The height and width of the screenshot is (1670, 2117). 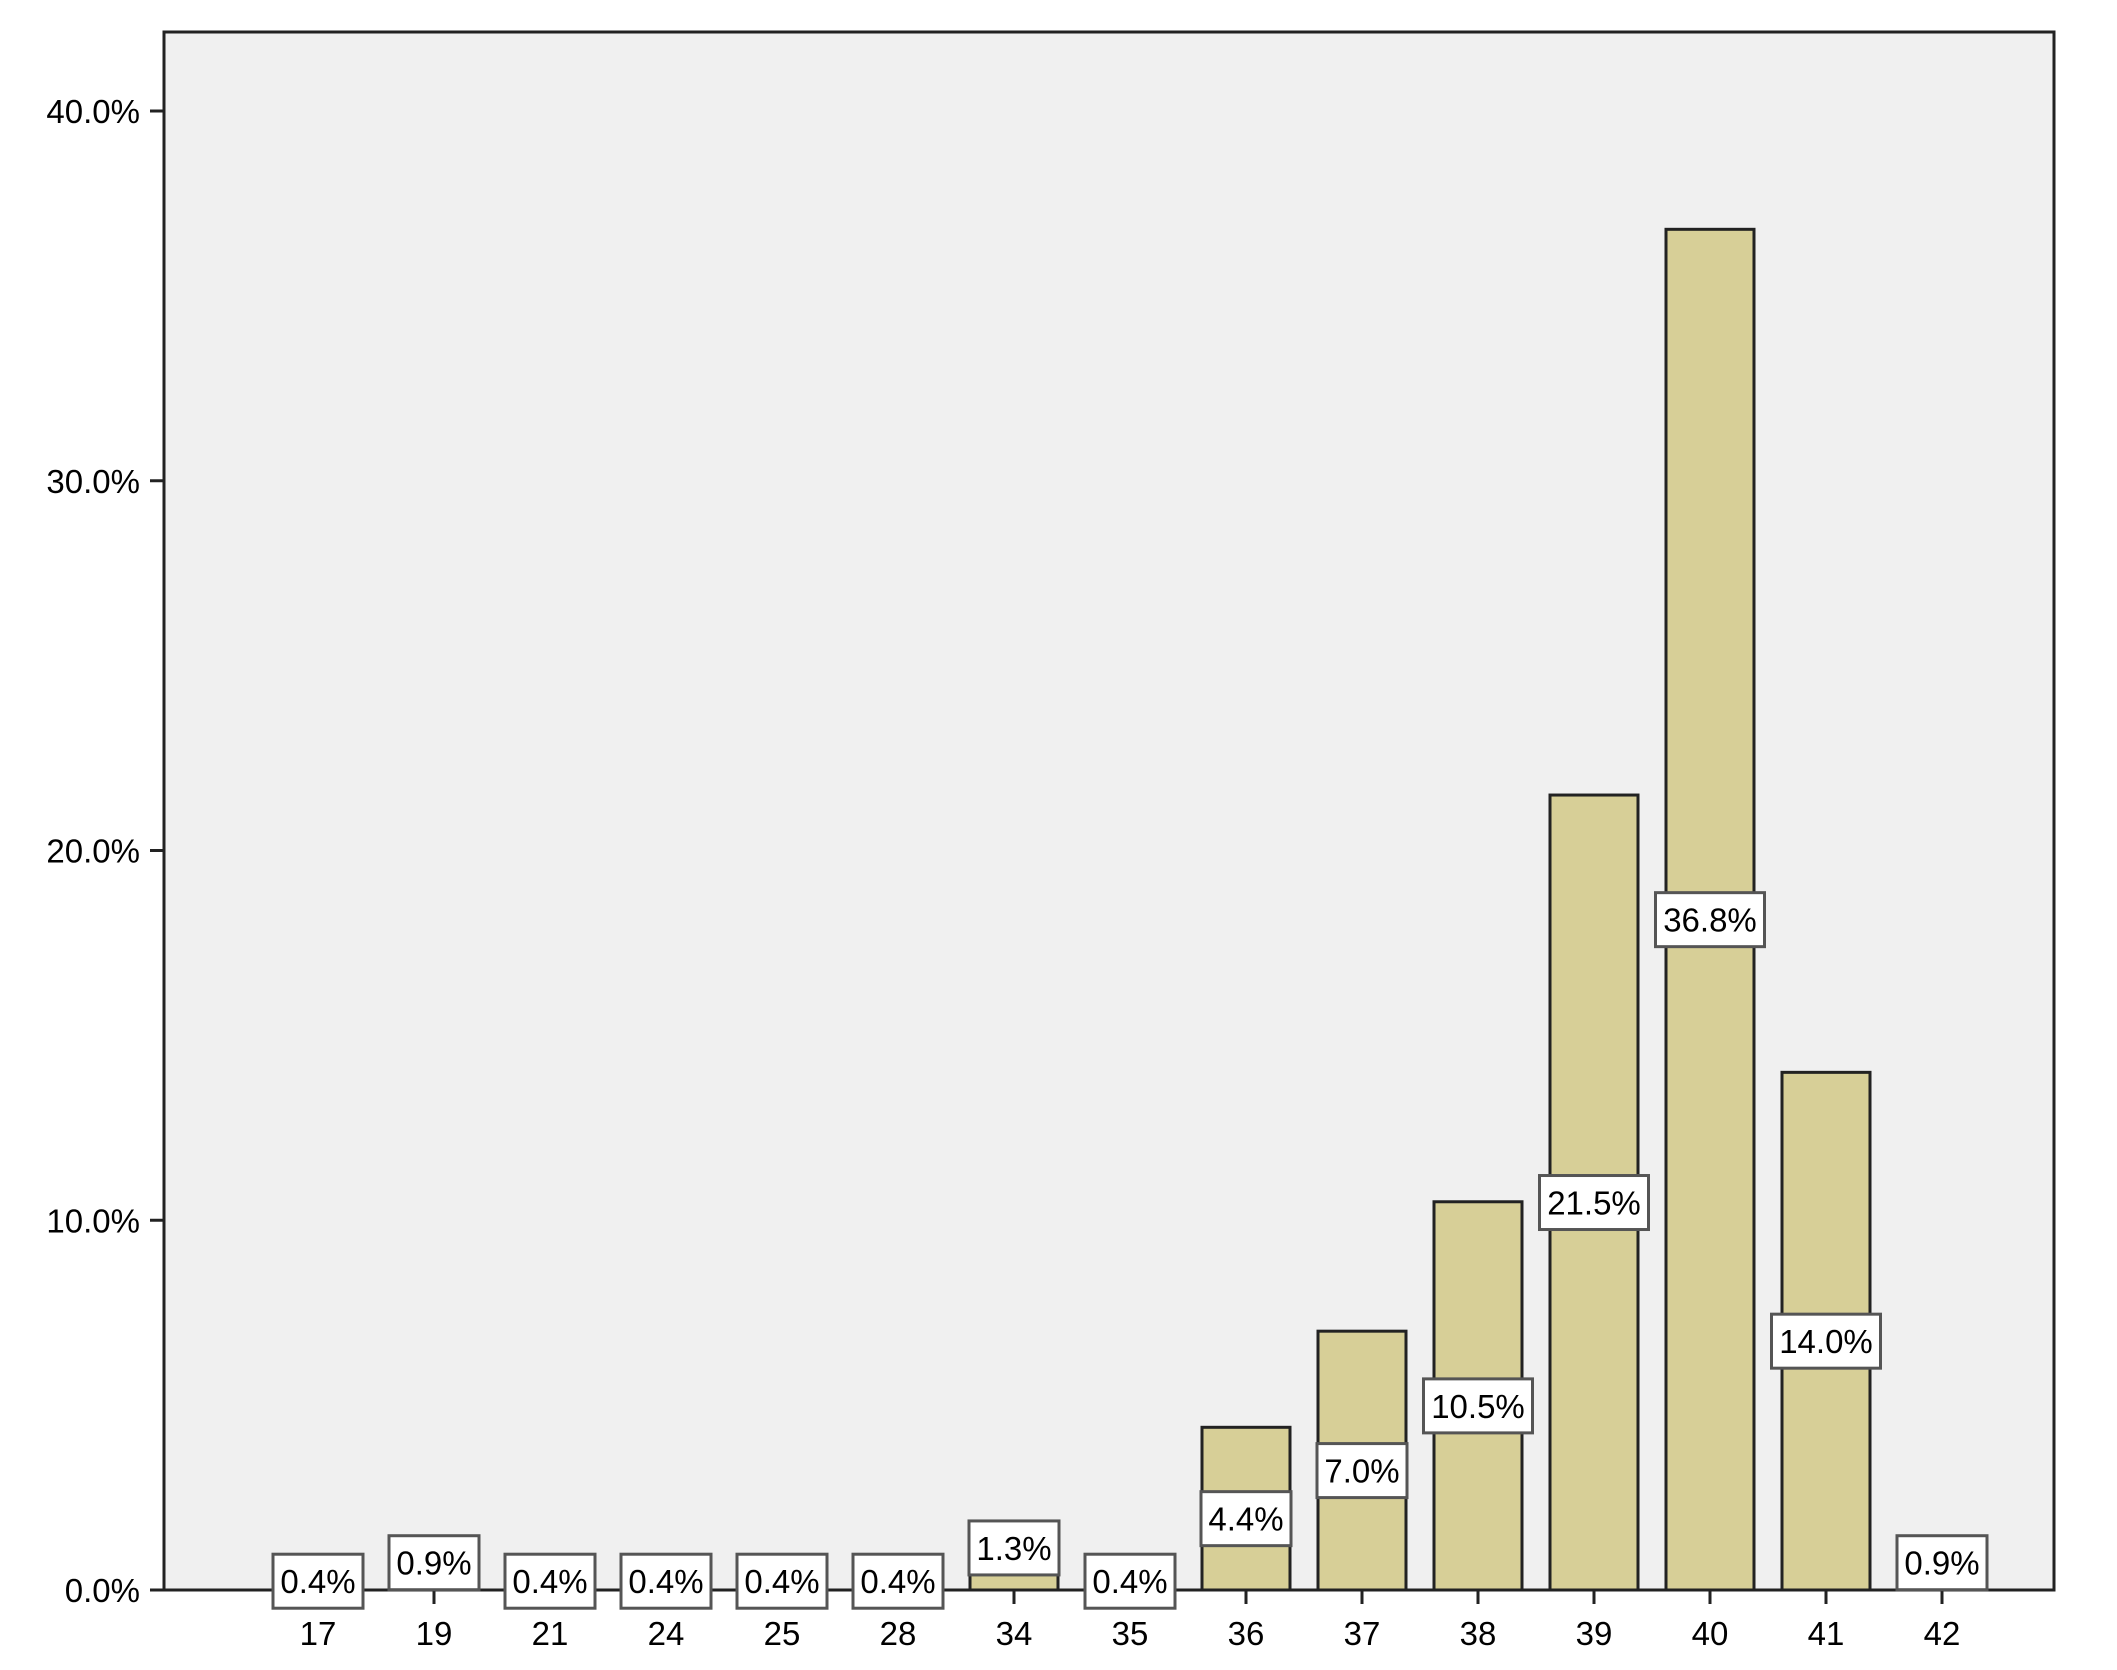 What do you see at coordinates (1478, 1633) in the screenshot?
I see `x-tick-label: 38` at bounding box center [1478, 1633].